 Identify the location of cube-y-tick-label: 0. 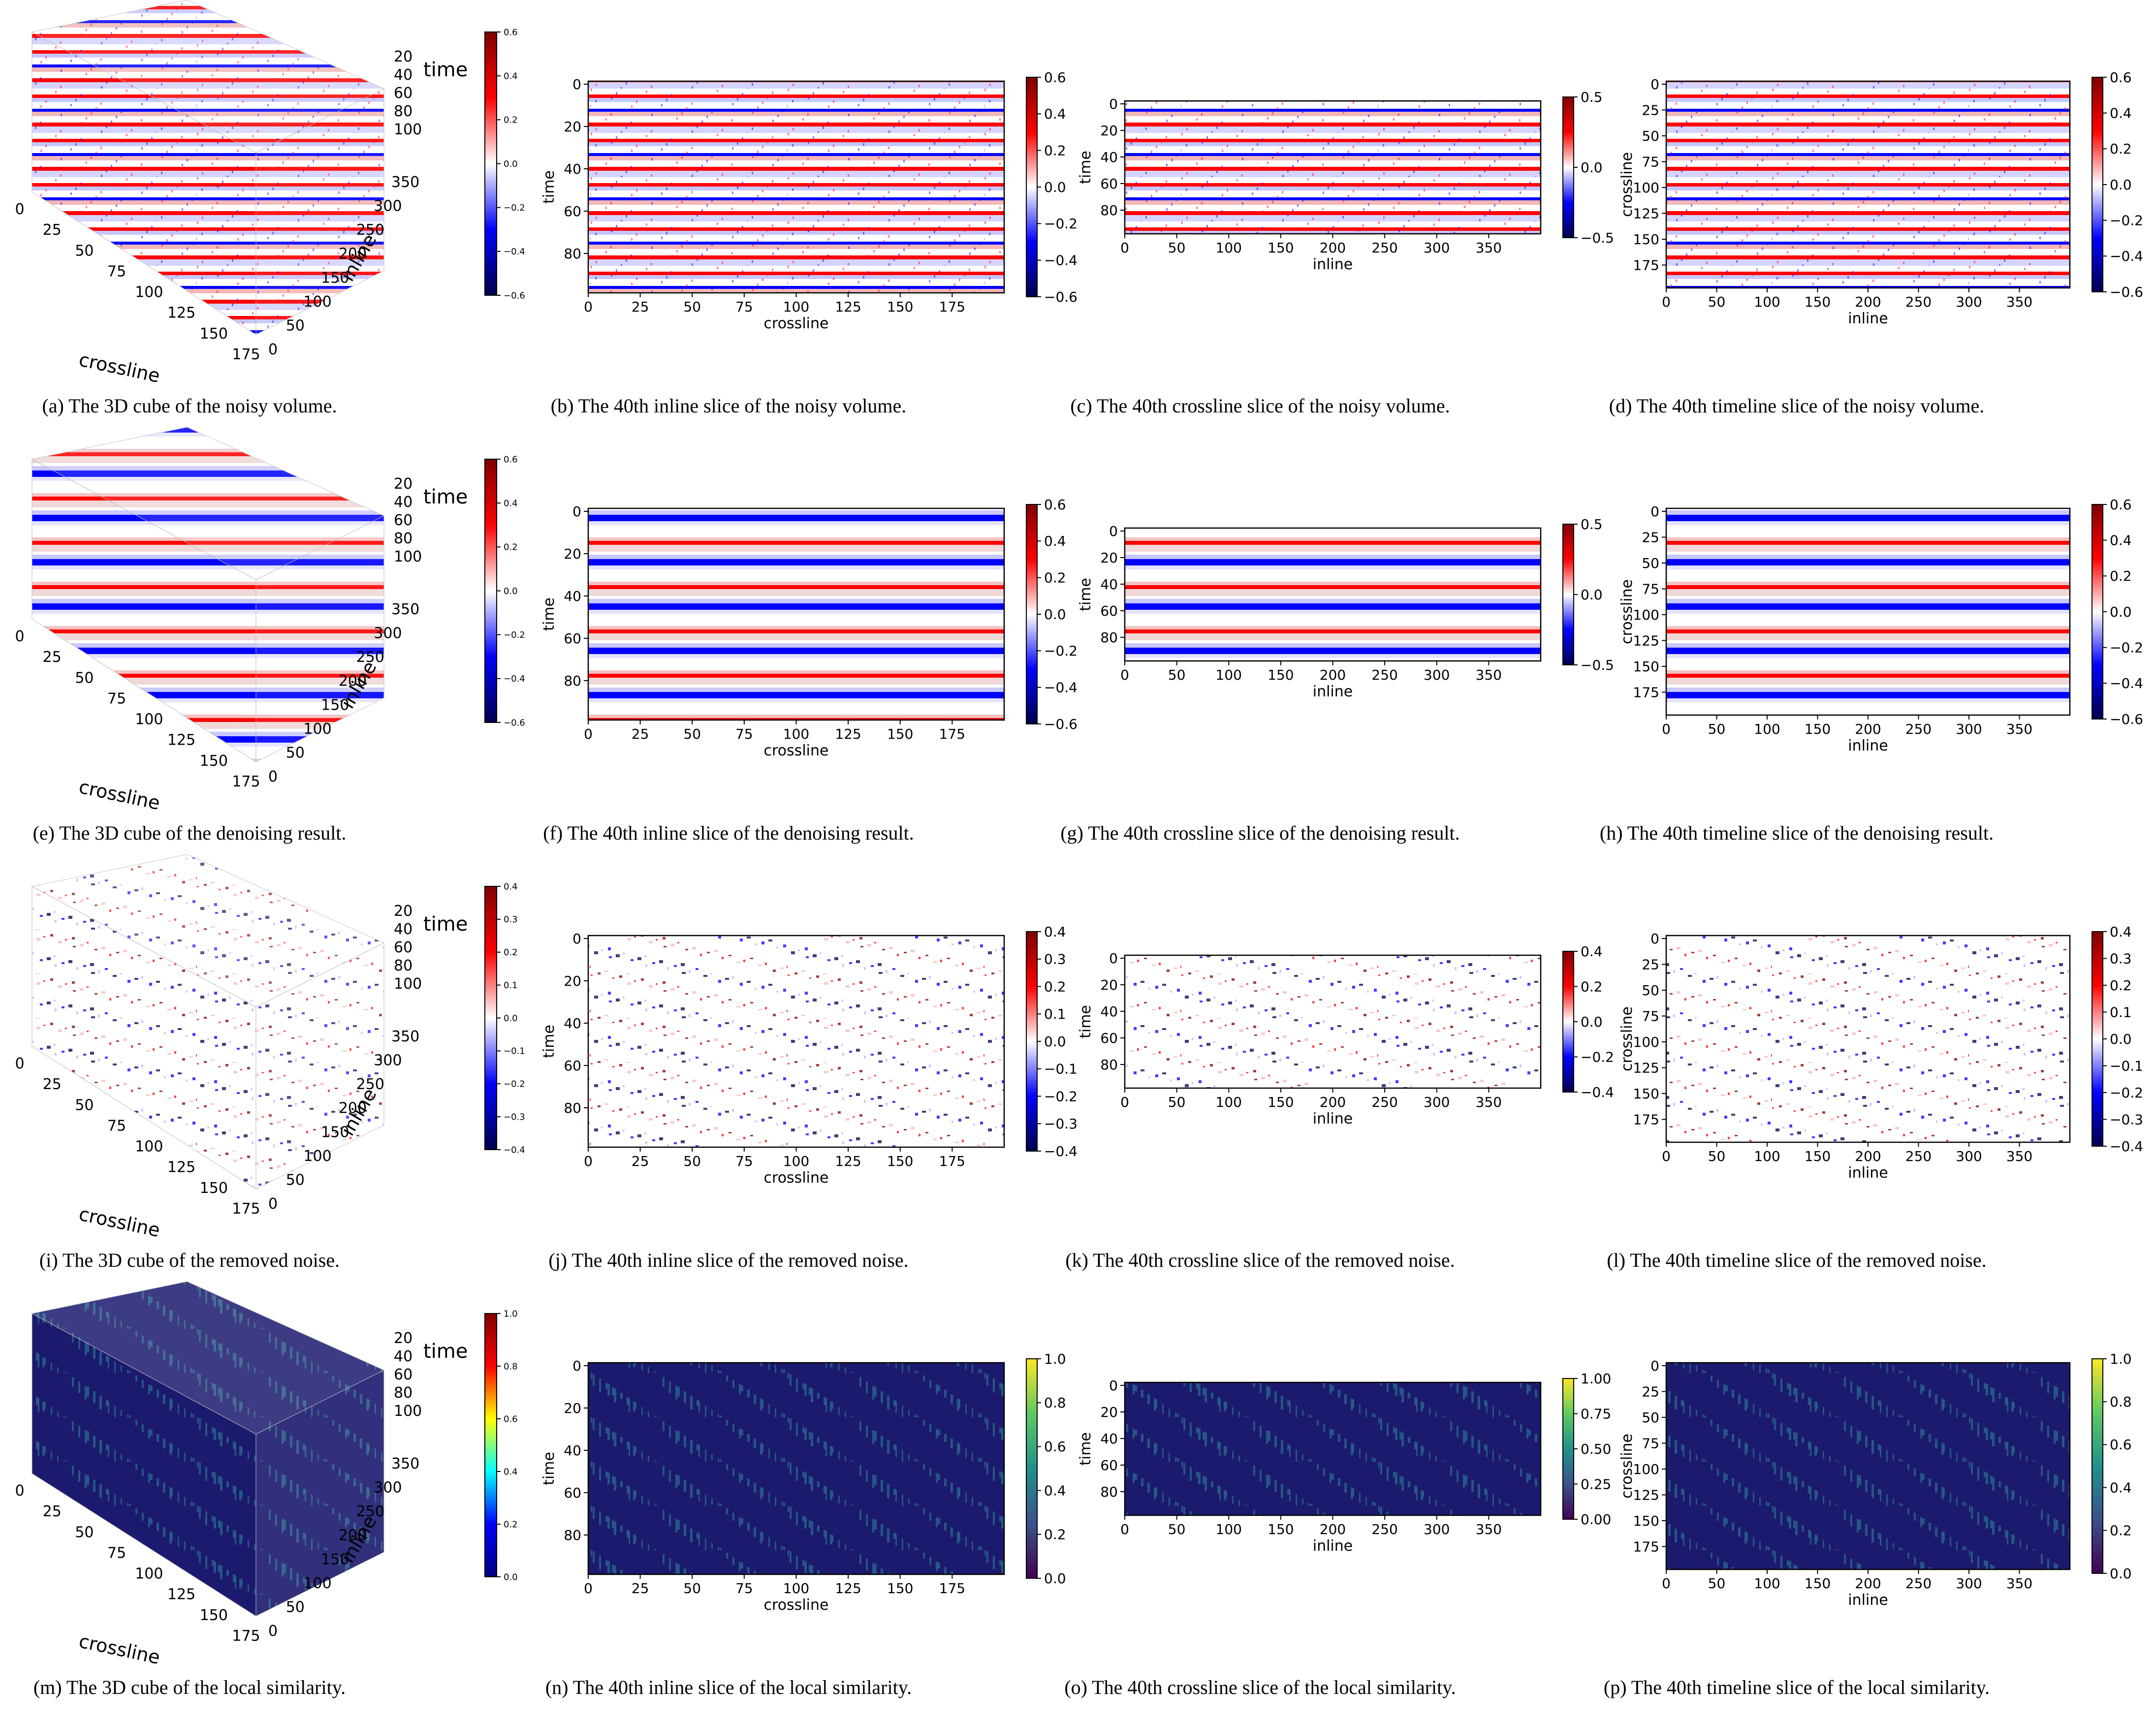
(273, 1631).